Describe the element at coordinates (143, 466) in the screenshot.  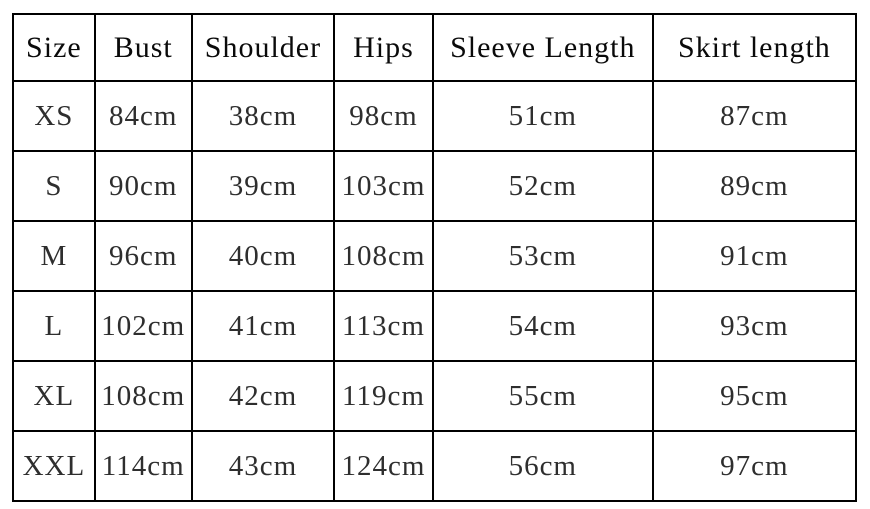
I see `measurement-cell: 114cm` at that location.